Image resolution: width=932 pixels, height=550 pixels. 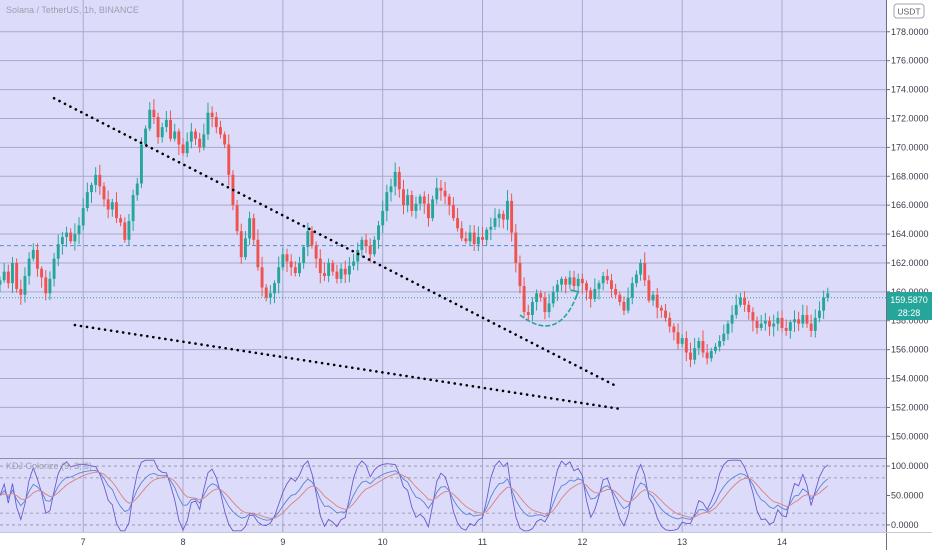 I want to click on kdj-d-line, so click(x=414, y=495).